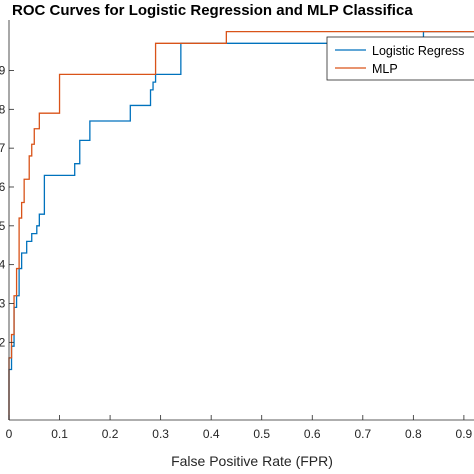 This screenshot has height=474, width=474. I want to click on x-axis-label: False Positive Rate (FPR), so click(252, 461).